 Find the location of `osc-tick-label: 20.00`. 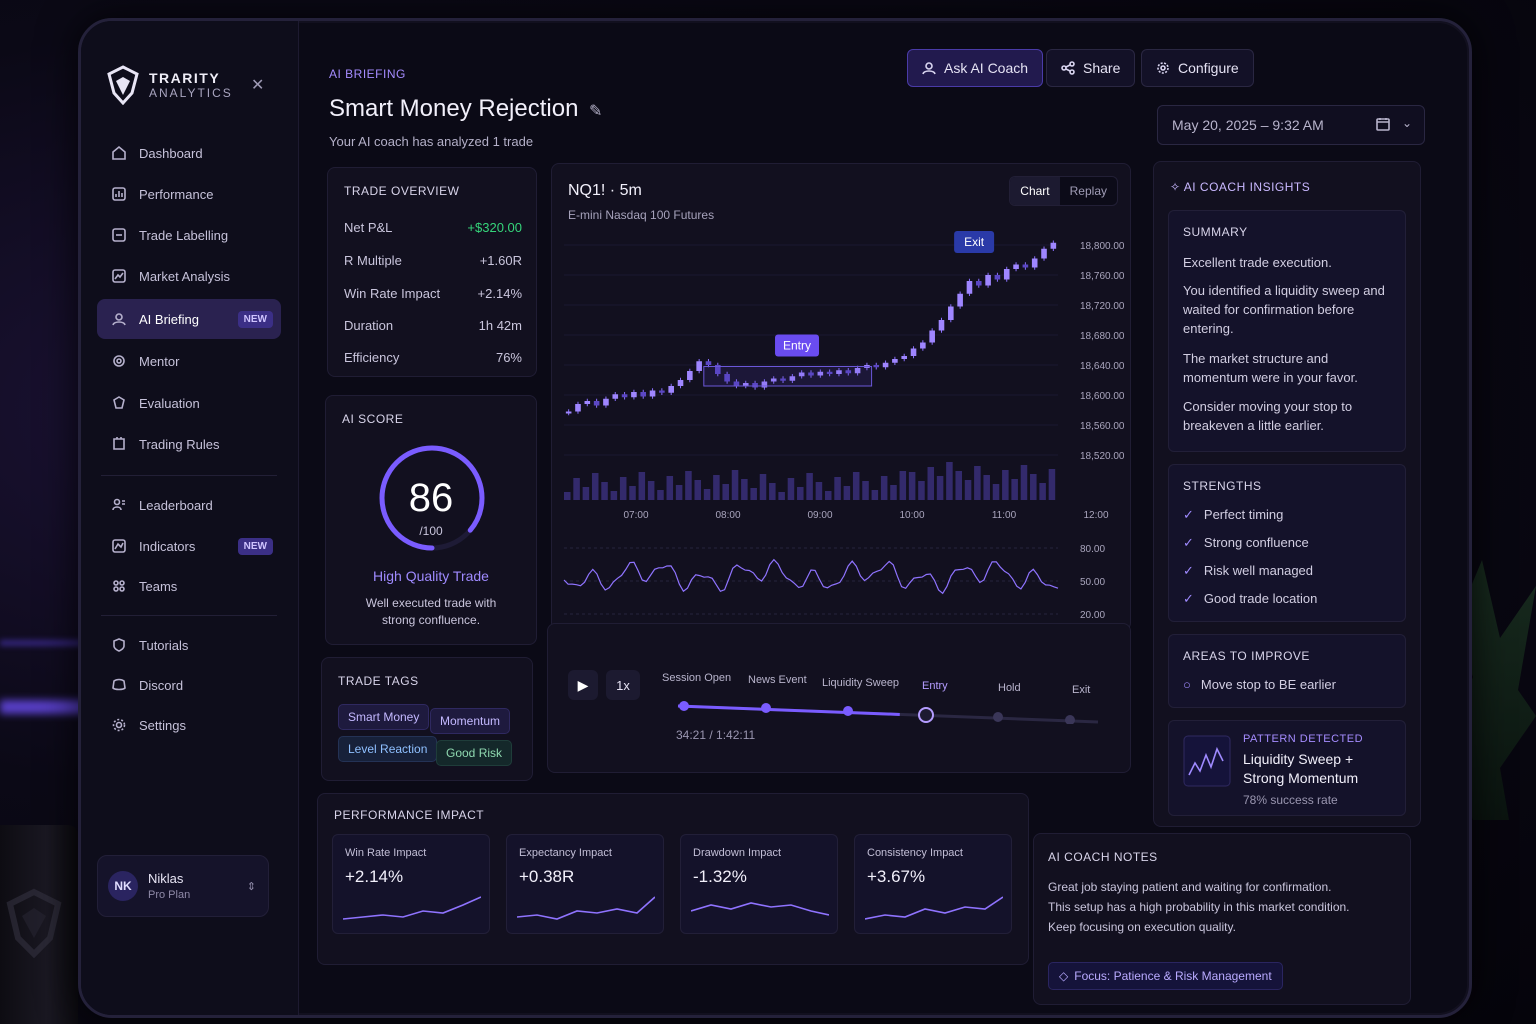

osc-tick-label: 20.00 is located at coordinates (1092, 615).